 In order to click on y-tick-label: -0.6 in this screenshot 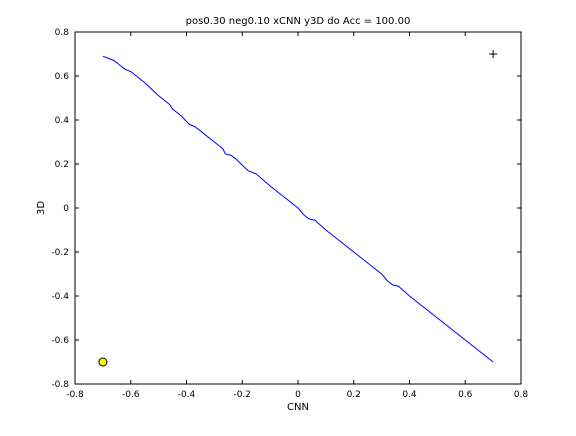, I will do `click(60, 341)`.